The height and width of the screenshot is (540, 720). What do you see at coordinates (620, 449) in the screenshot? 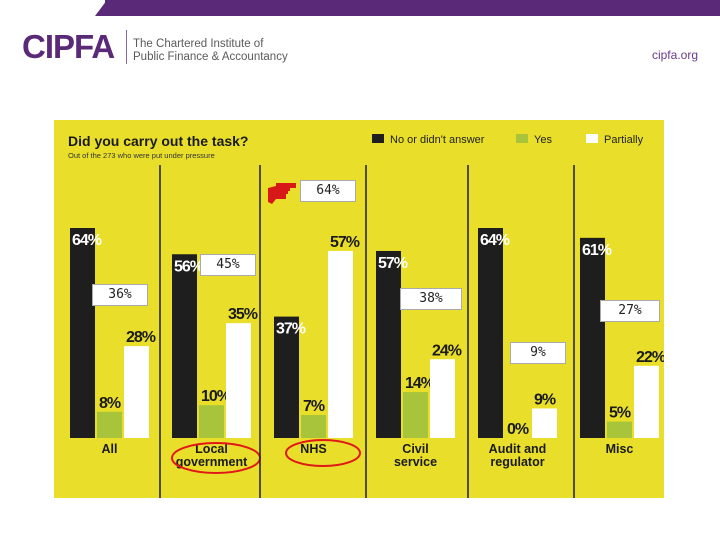
I see `category-label: Misc` at bounding box center [620, 449].